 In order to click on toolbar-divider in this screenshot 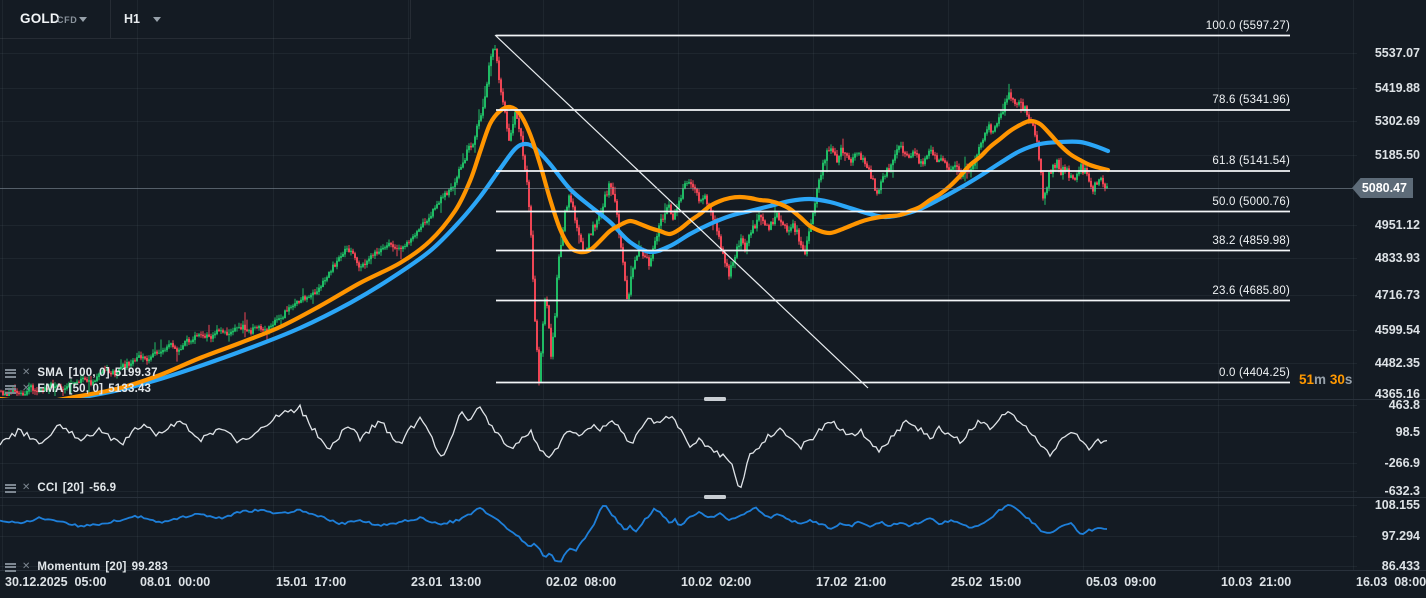, I will do `click(110, 19)`.